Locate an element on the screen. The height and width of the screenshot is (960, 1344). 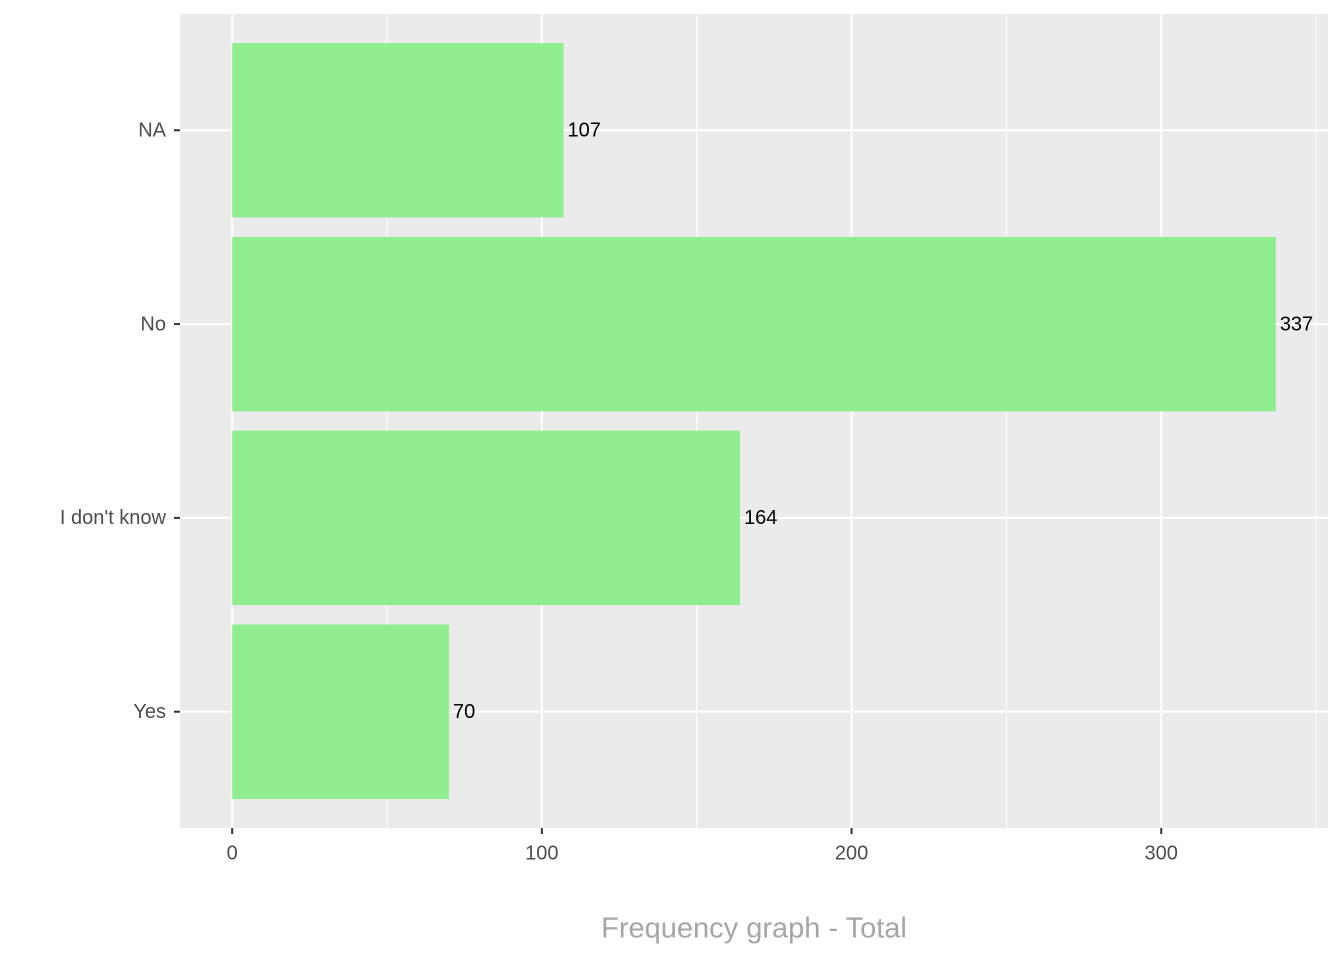
x-tick-label: 0 is located at coordinates (232, 853).